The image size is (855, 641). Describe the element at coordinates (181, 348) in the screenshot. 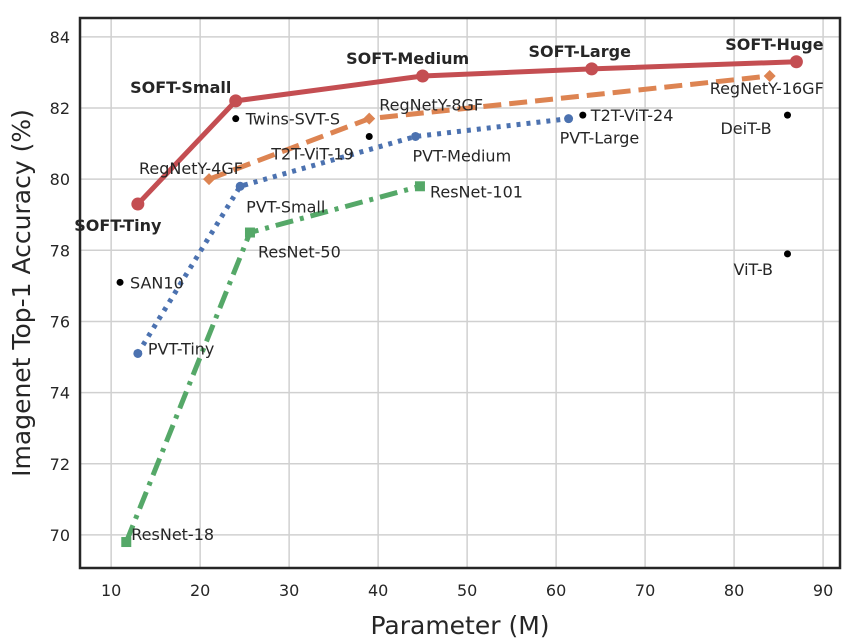

I see `point-label: PVT-Tiny` at that location.